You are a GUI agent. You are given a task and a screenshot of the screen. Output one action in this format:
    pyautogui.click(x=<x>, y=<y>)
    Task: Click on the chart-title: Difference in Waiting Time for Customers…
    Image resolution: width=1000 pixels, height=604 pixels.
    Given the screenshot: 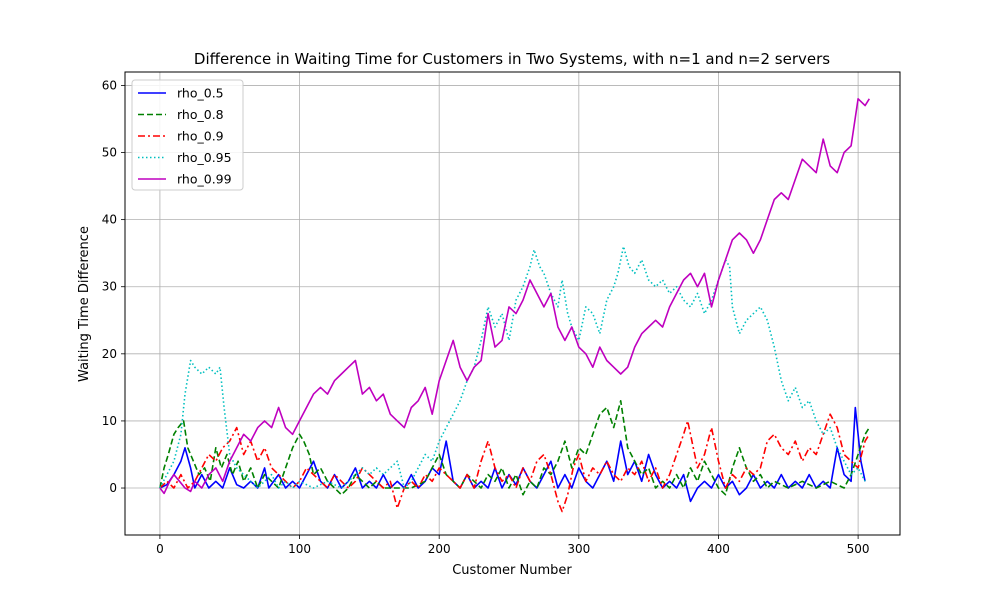 What is the action you would take?
    pyautogui.click(x=512, y=59)
    